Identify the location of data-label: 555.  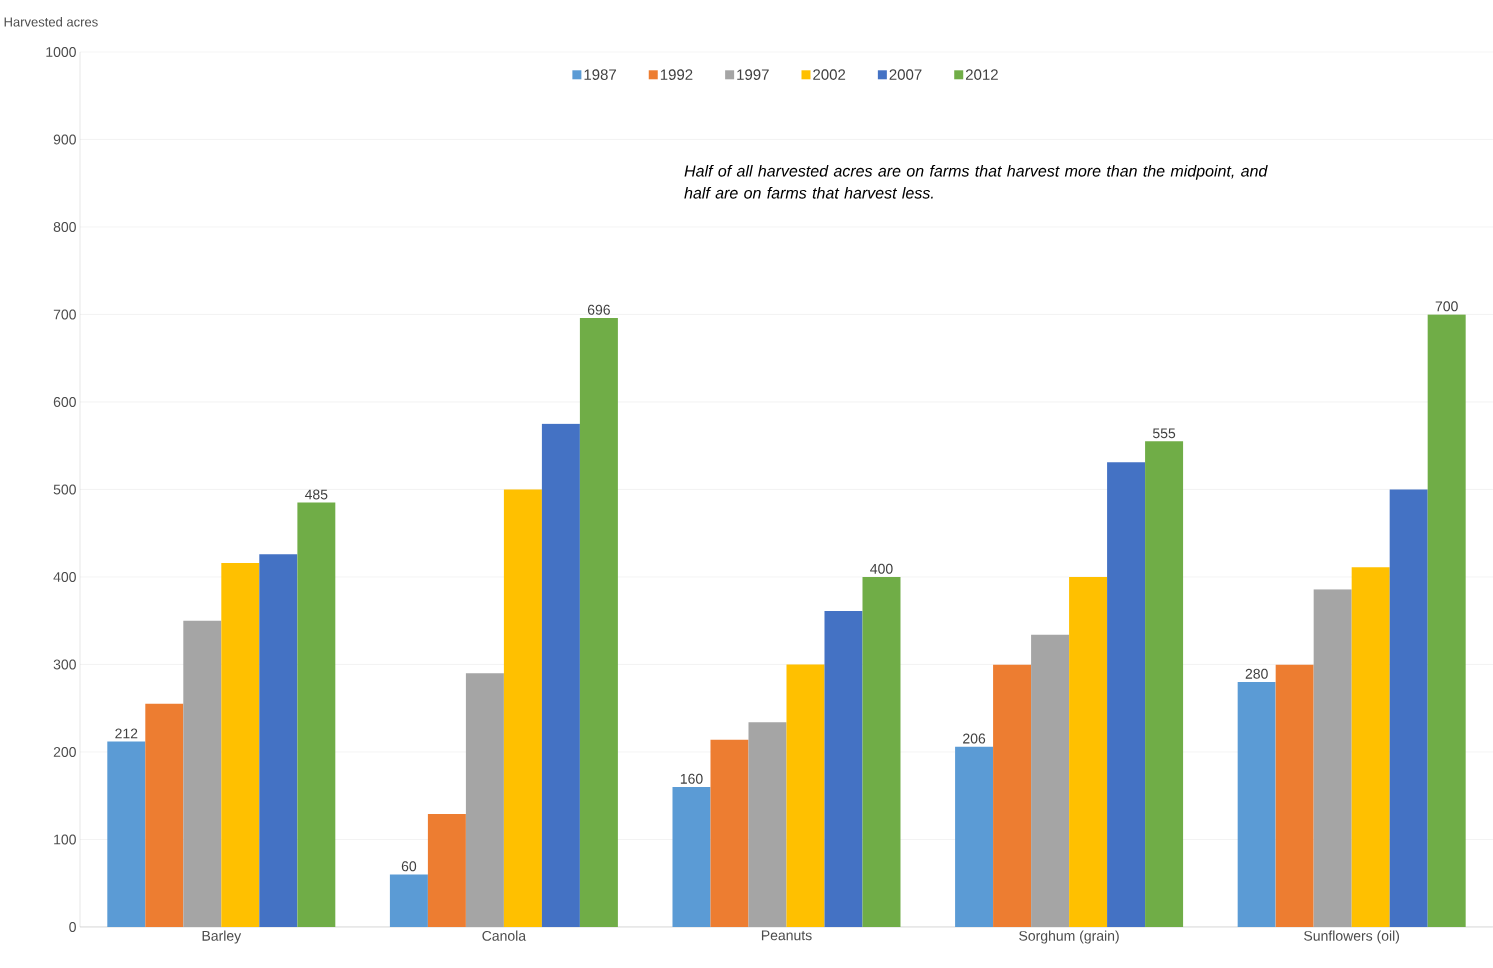
(1164, 433).